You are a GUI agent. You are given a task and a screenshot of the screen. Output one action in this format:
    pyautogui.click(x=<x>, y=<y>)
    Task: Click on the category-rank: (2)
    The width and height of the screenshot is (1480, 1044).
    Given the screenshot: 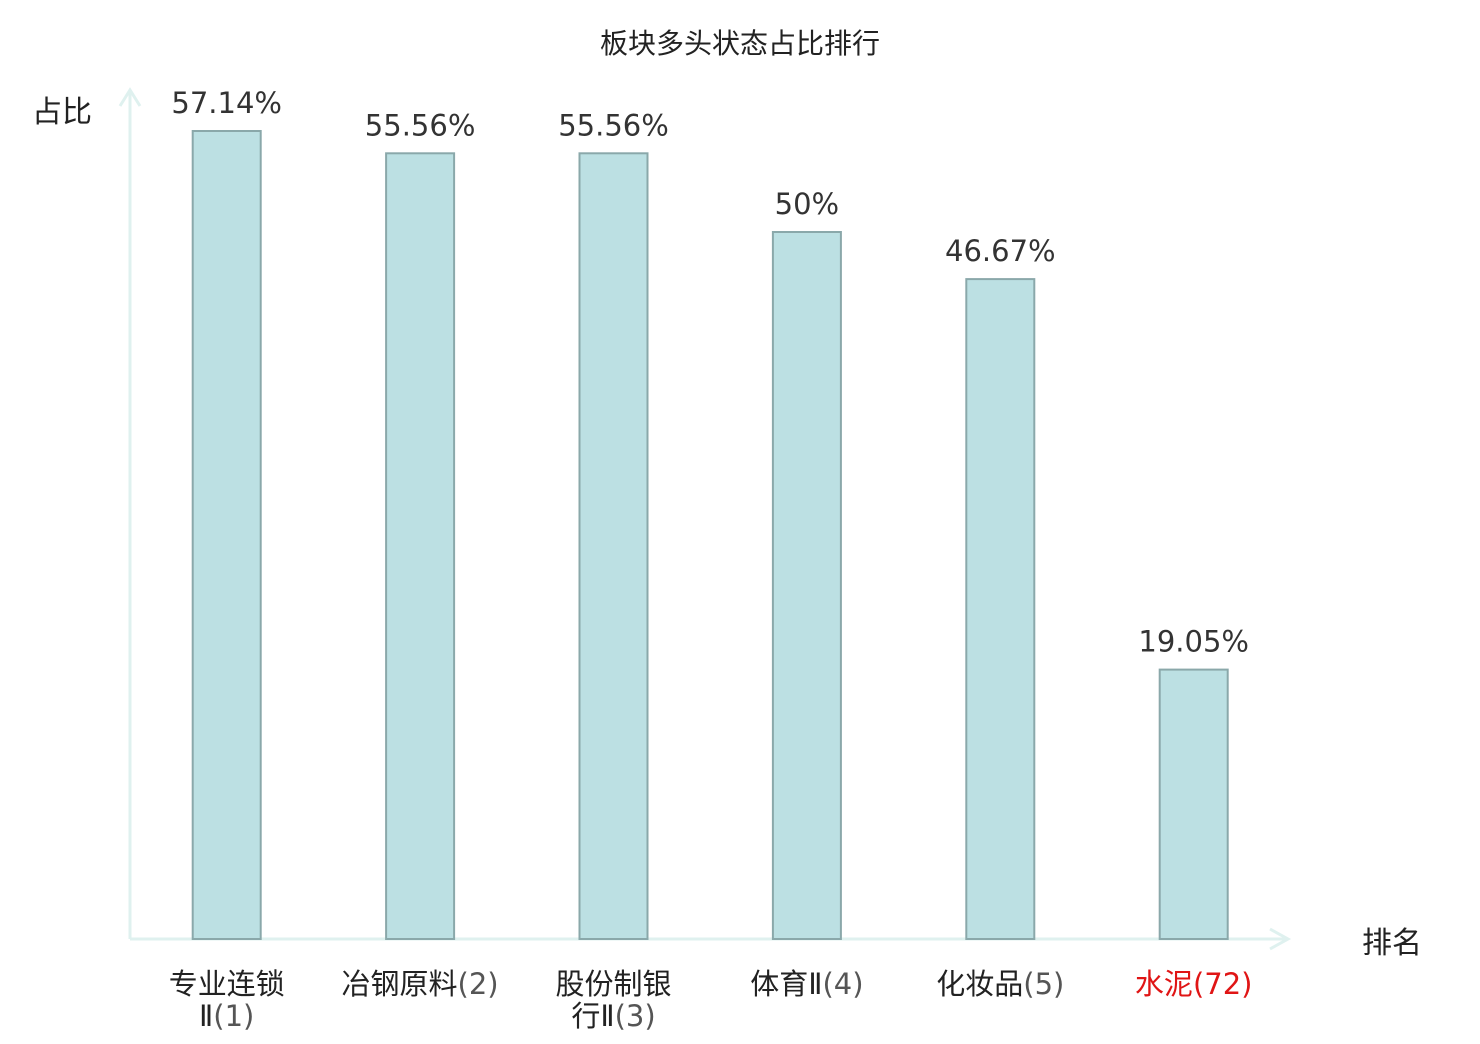 What is the action you would take?
    pyautogui.click(x=478, y=984)
    